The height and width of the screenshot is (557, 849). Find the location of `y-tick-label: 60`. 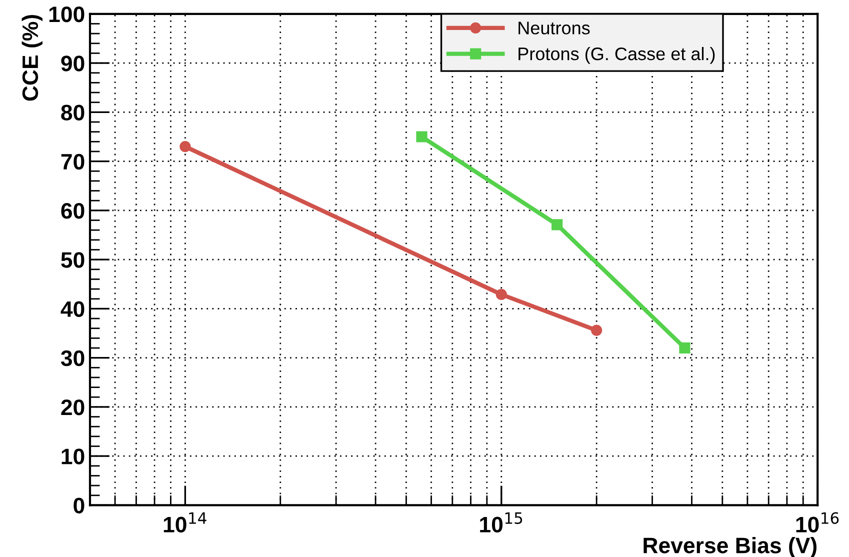

y-tick-label: 60 is located at coordinates (72, 210).